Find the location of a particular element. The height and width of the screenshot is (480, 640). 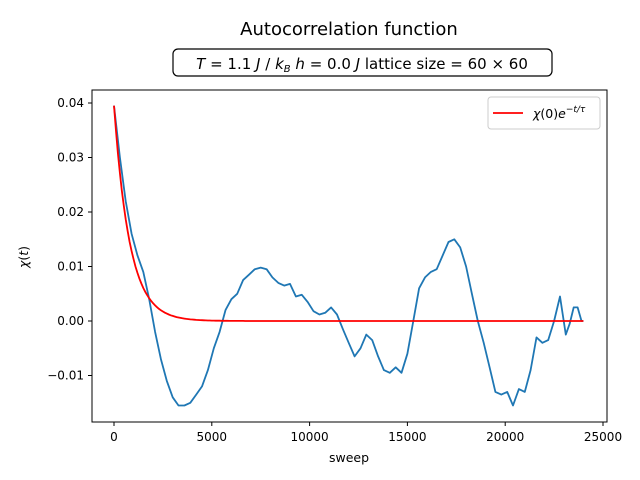

legend: χ(0)e−t/τ is located at coordinates (544, 113).